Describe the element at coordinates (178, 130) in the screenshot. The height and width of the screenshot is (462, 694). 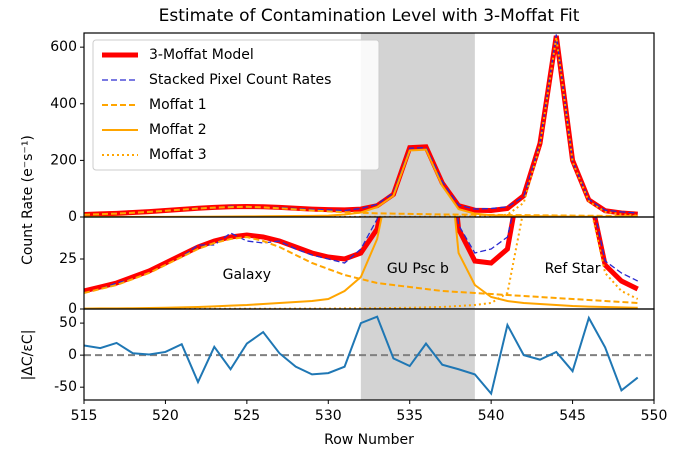
I see `legend-label: Moffat 2` at that location.